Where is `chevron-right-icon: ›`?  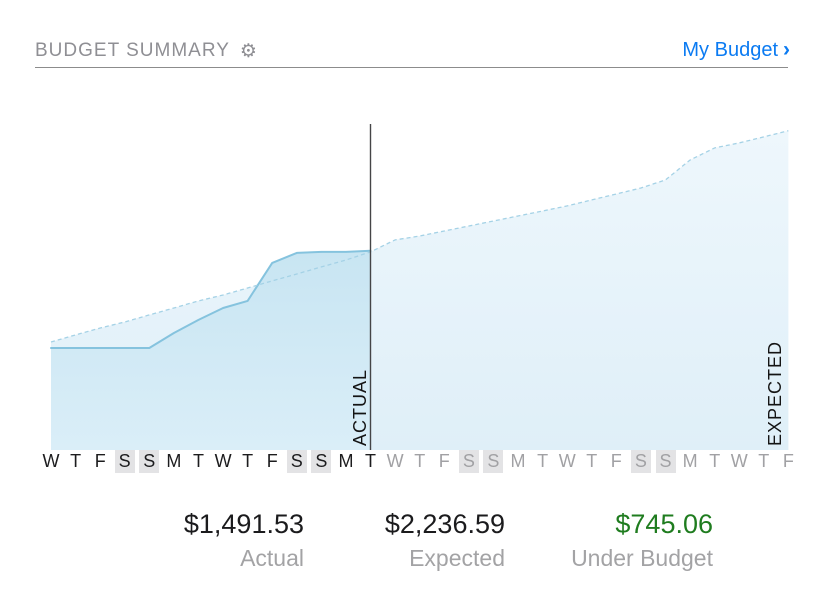
chevron-right-icon: › is located at coordinates (786, 49).